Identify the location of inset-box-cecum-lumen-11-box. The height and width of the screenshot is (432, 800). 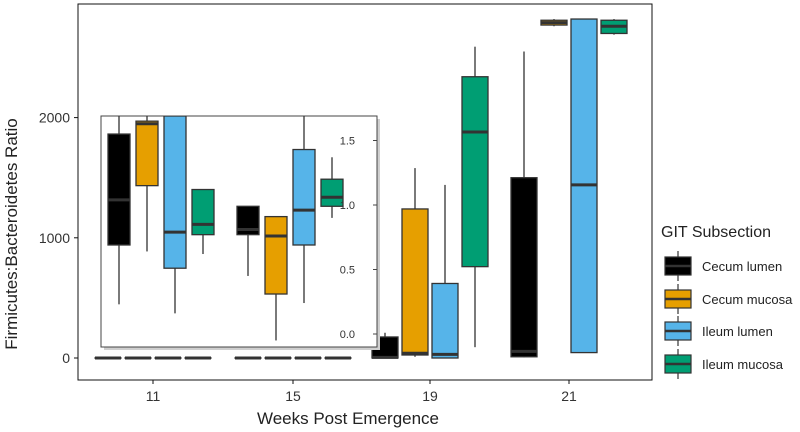
(119, 189).